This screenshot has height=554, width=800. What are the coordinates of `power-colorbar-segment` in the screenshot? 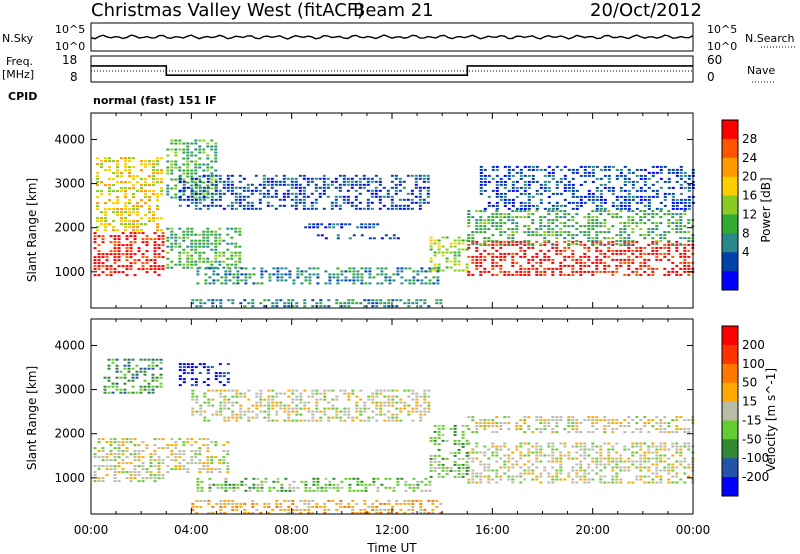 It's located at (730, 167).